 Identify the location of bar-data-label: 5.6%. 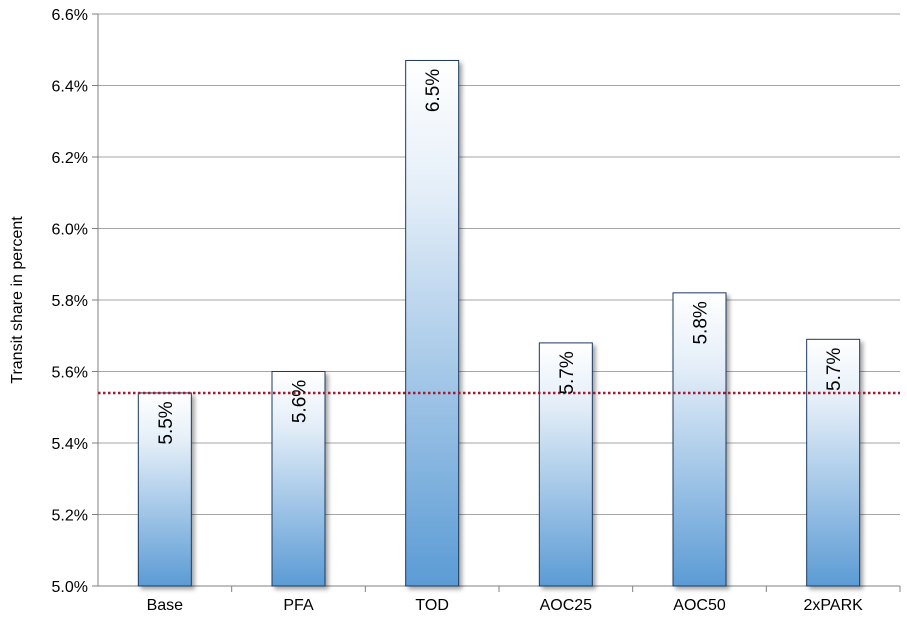
(300, 401).